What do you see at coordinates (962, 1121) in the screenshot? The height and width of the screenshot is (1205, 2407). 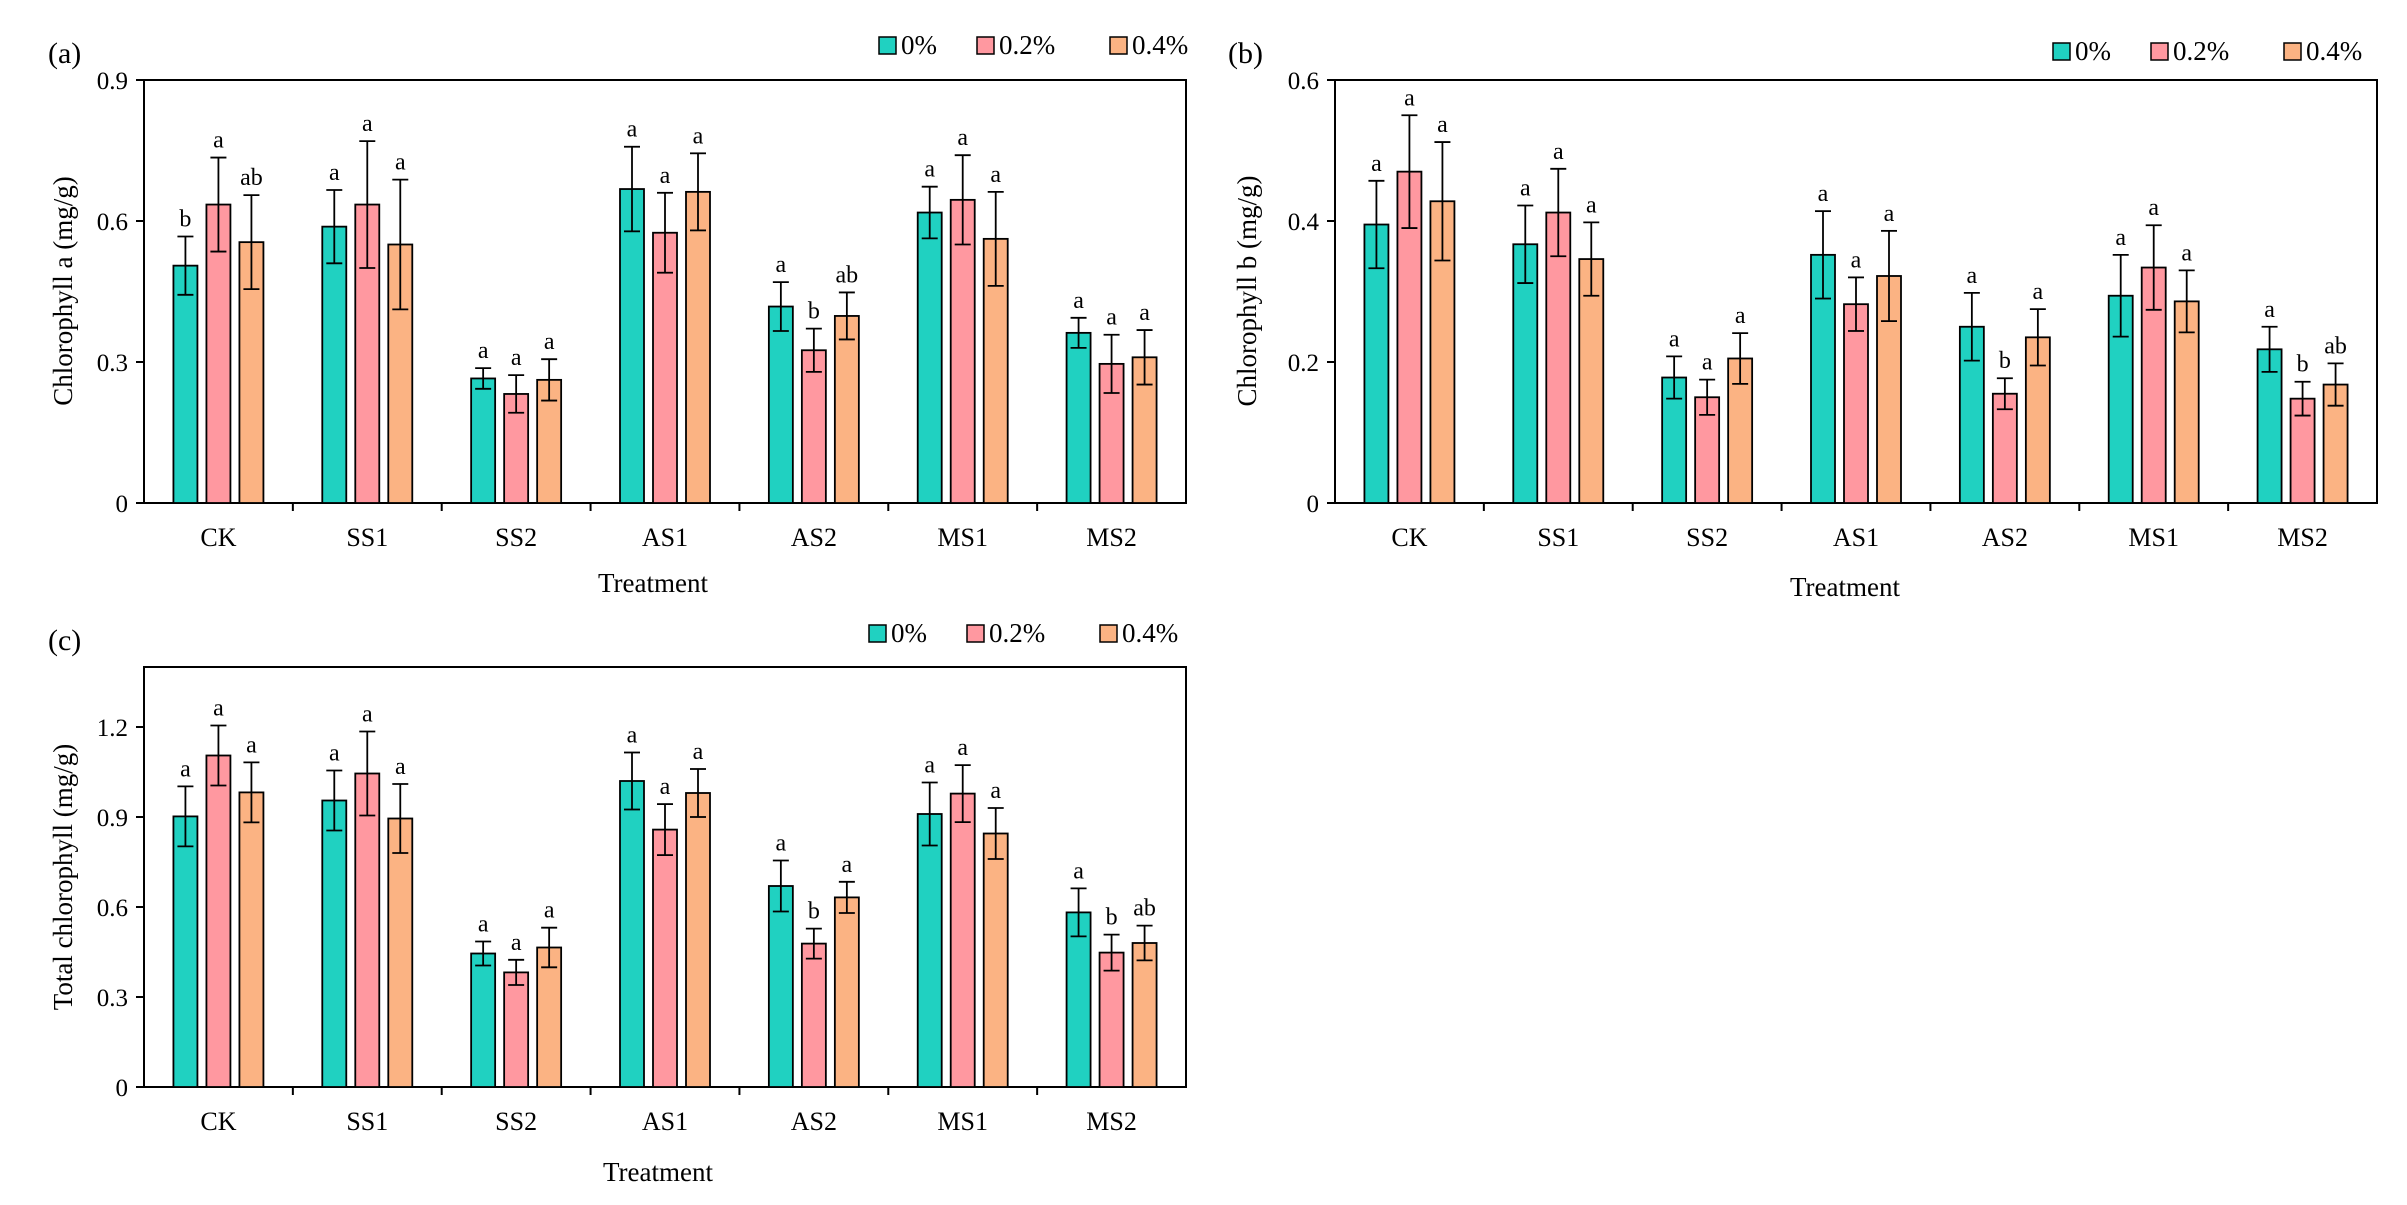 I see `x-tick-label: MS1` at bounding box center [962, 1121].